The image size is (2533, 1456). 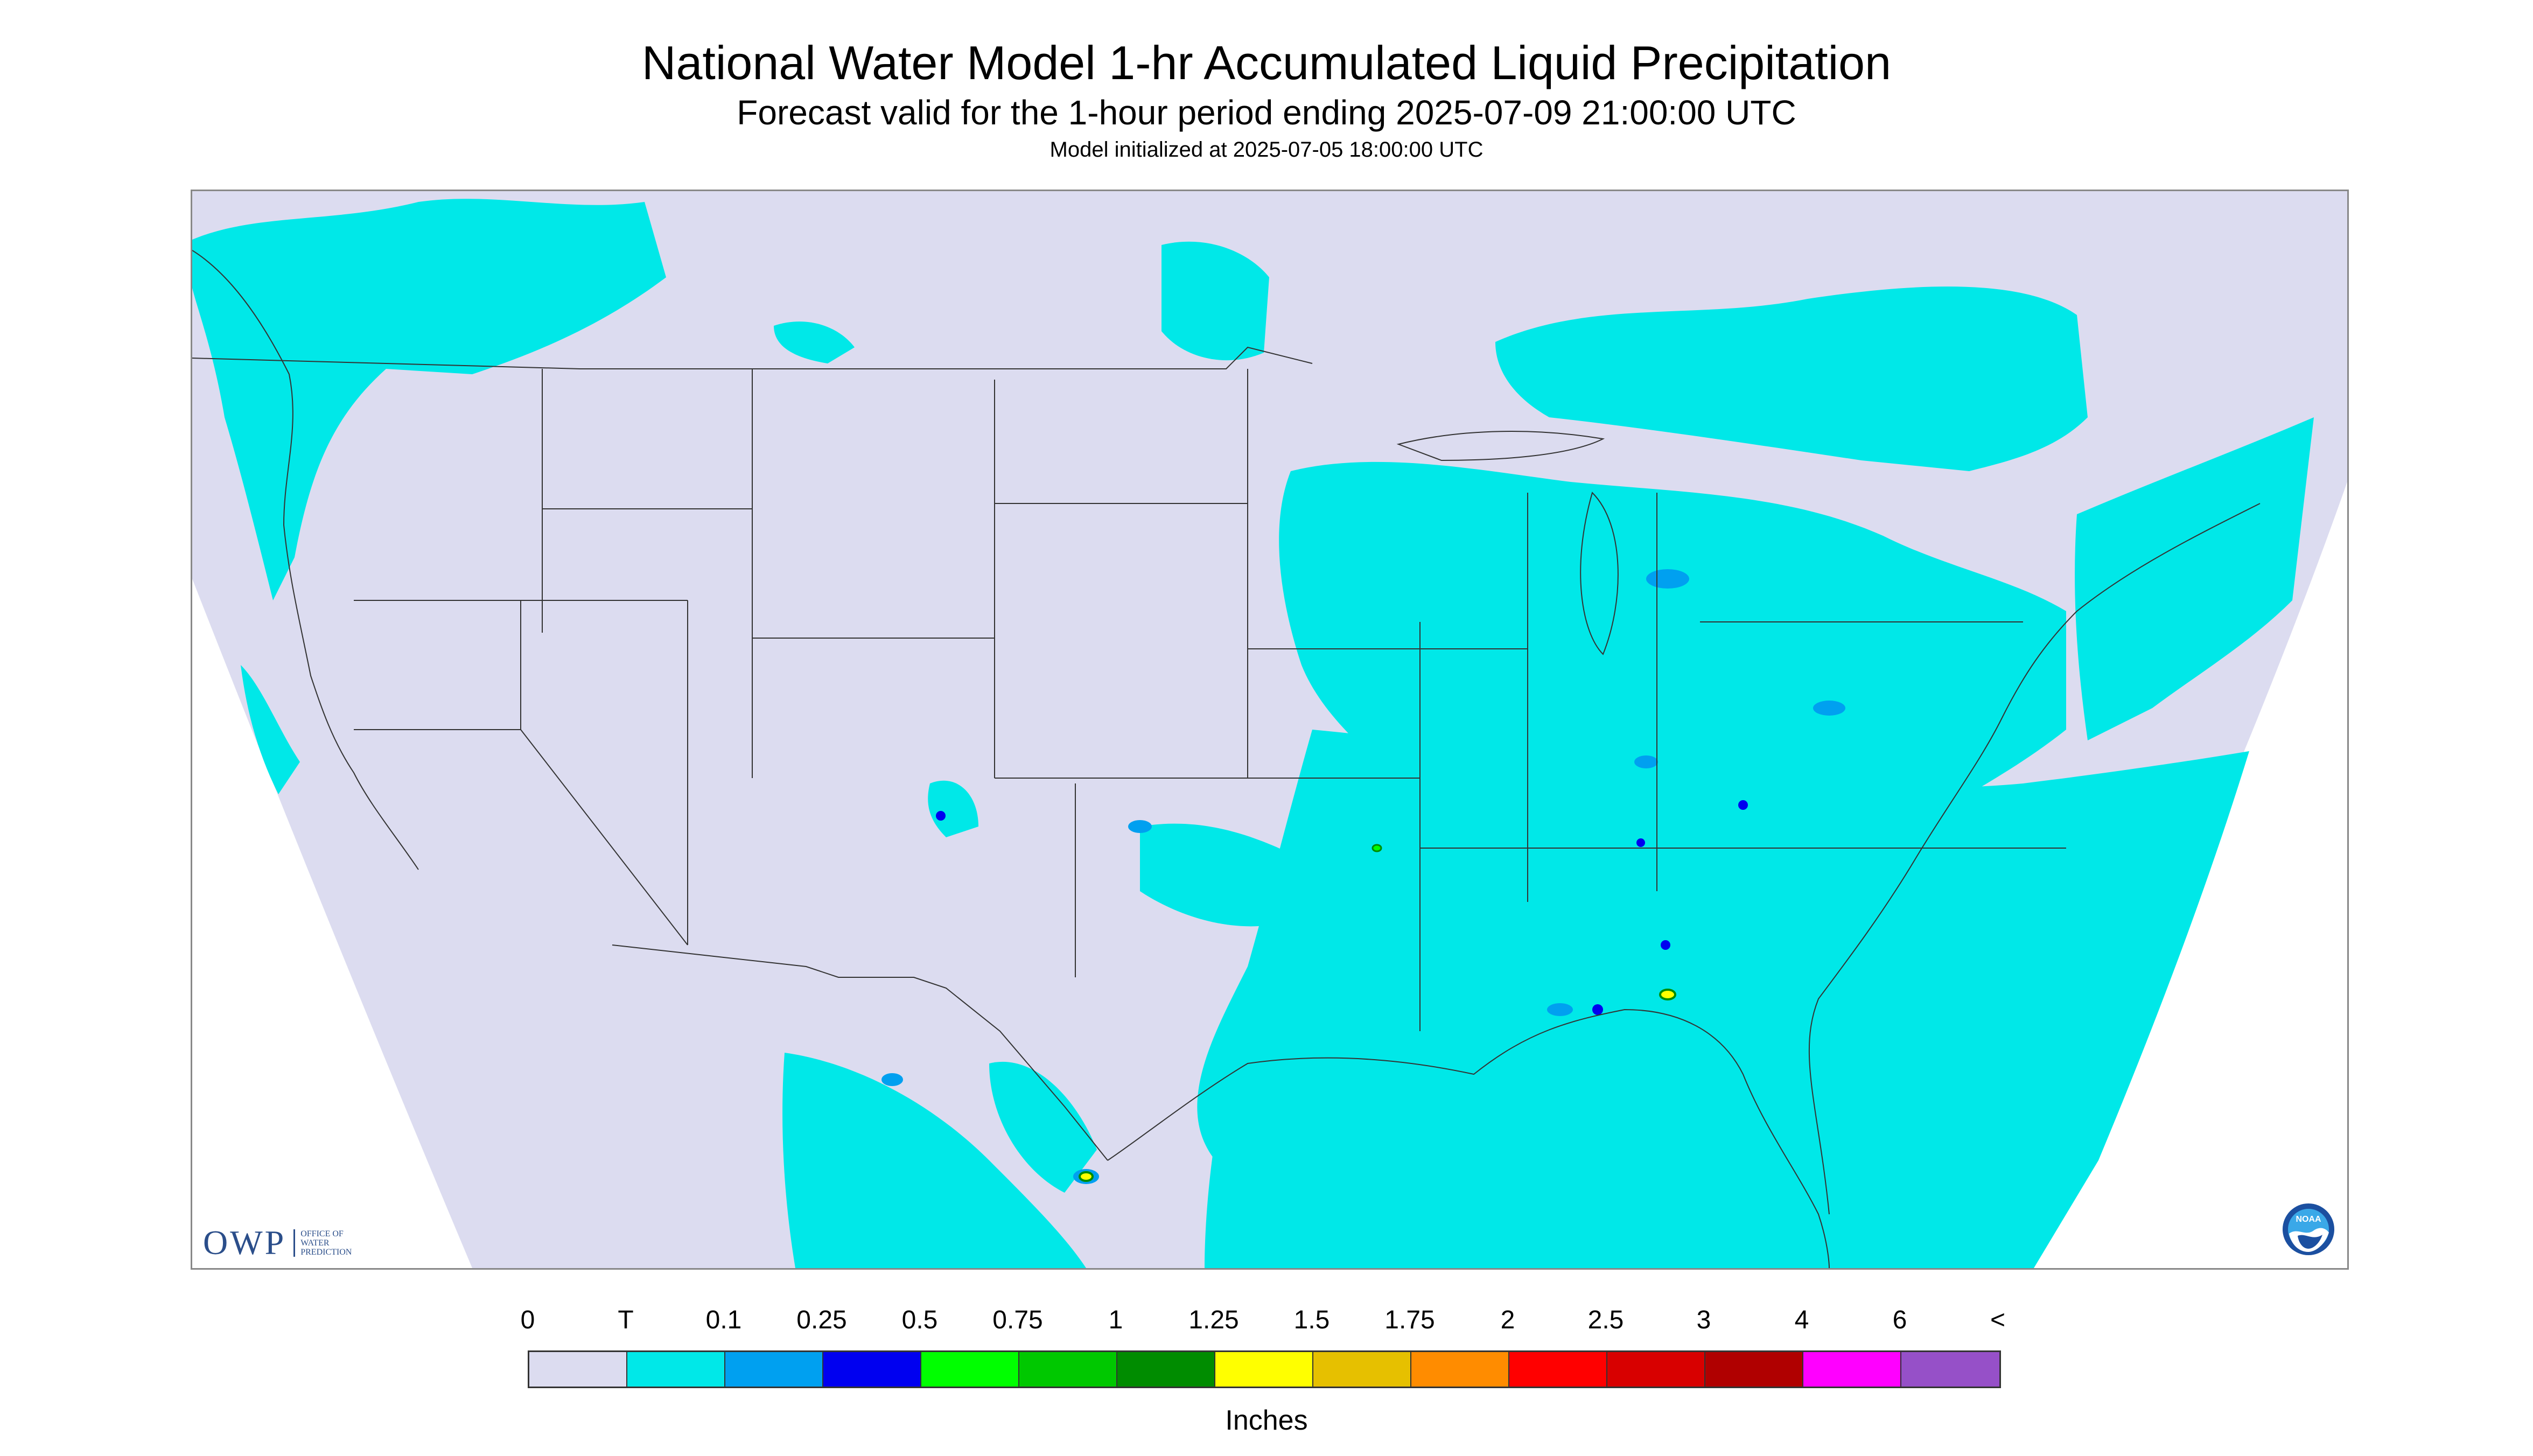 I want to click on noaa-logo: NOAA, so click(x=2308, y=1229).